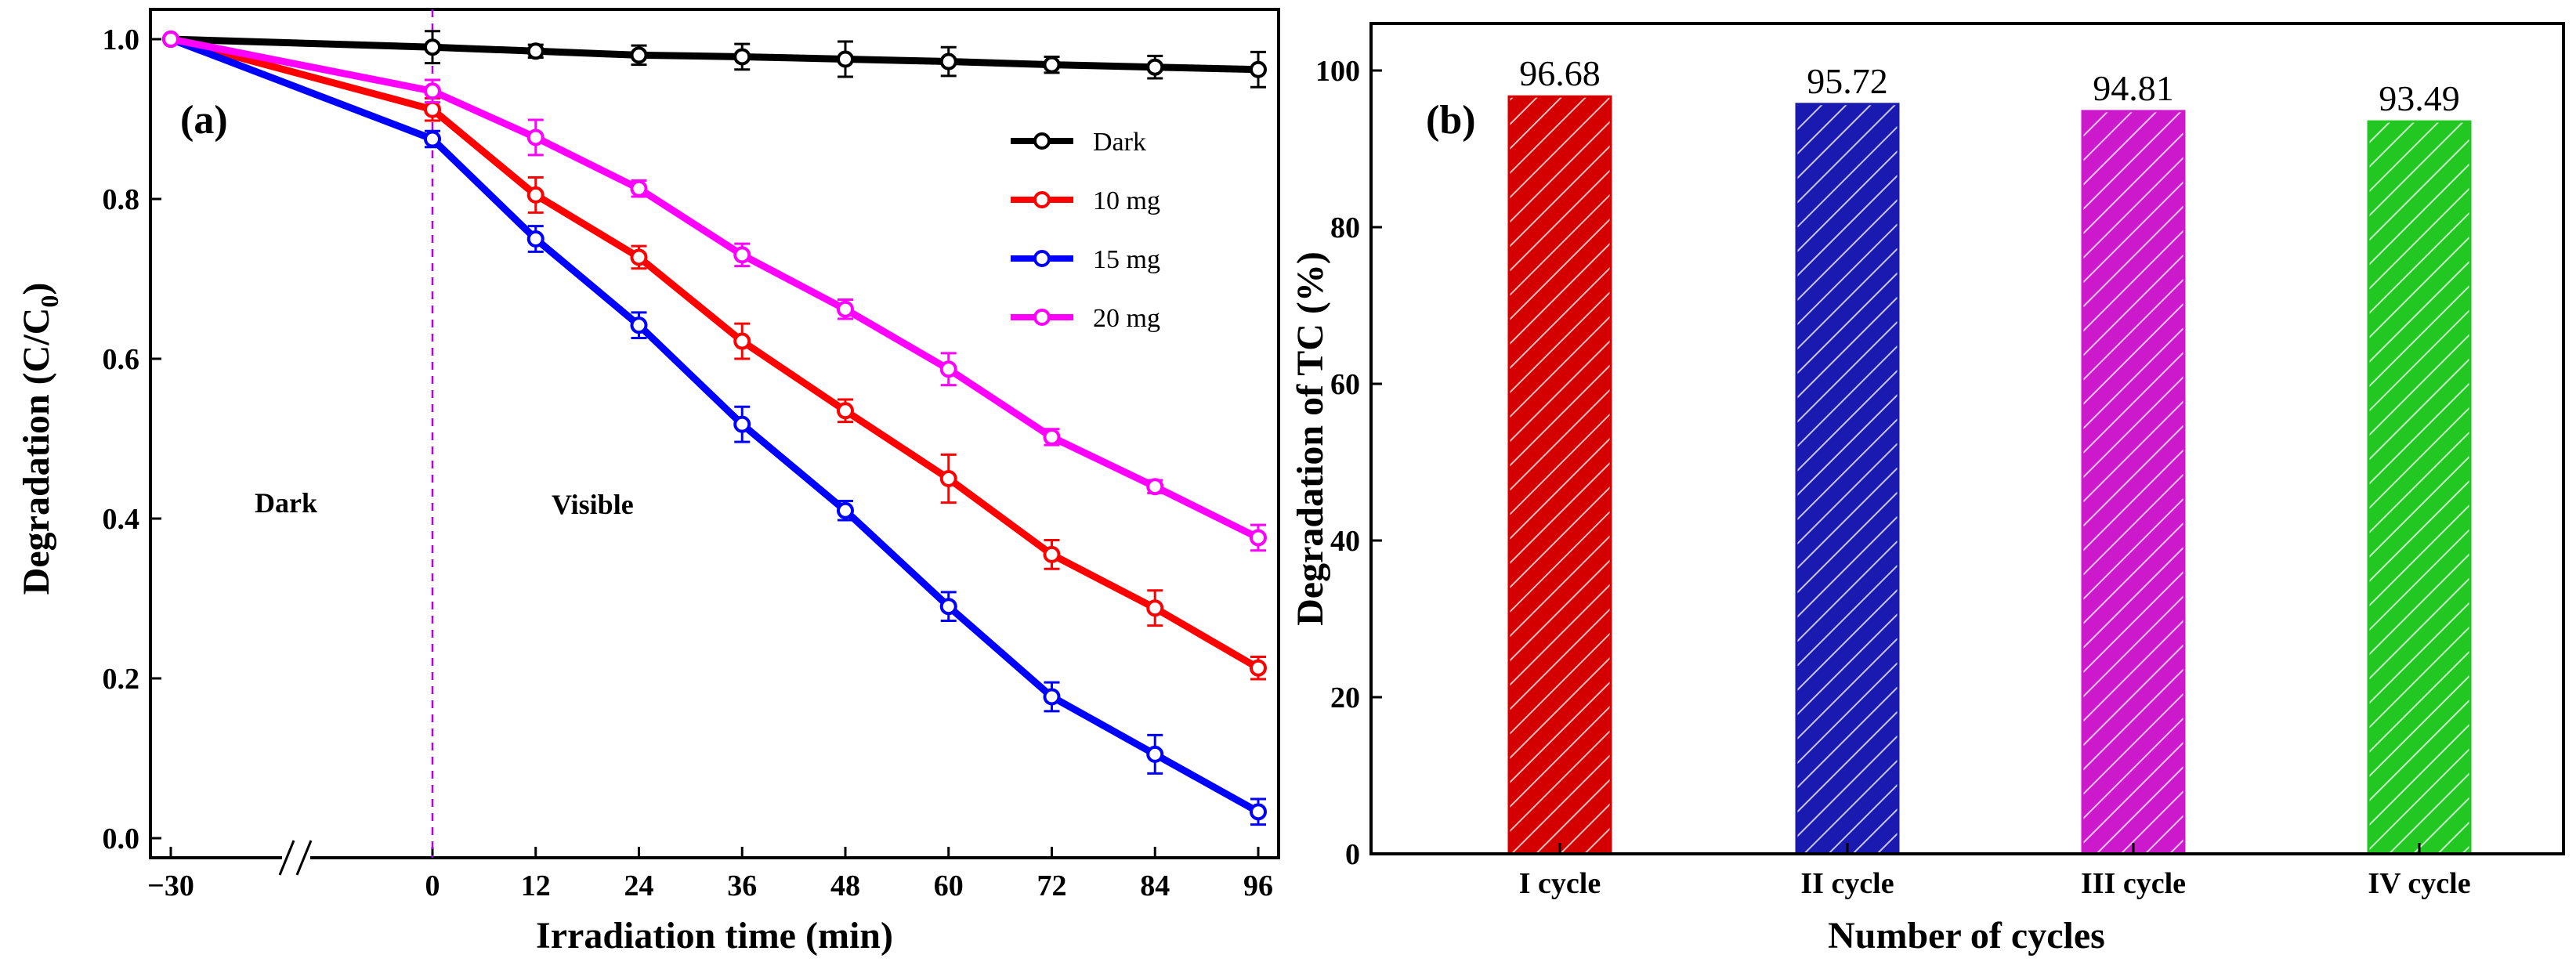 Image resolution: width=2576 pixels, height=969 pixels. Describe the element at coordinates (170, 886) in the screenshot. I see `x-tick-label: −30` at that location.